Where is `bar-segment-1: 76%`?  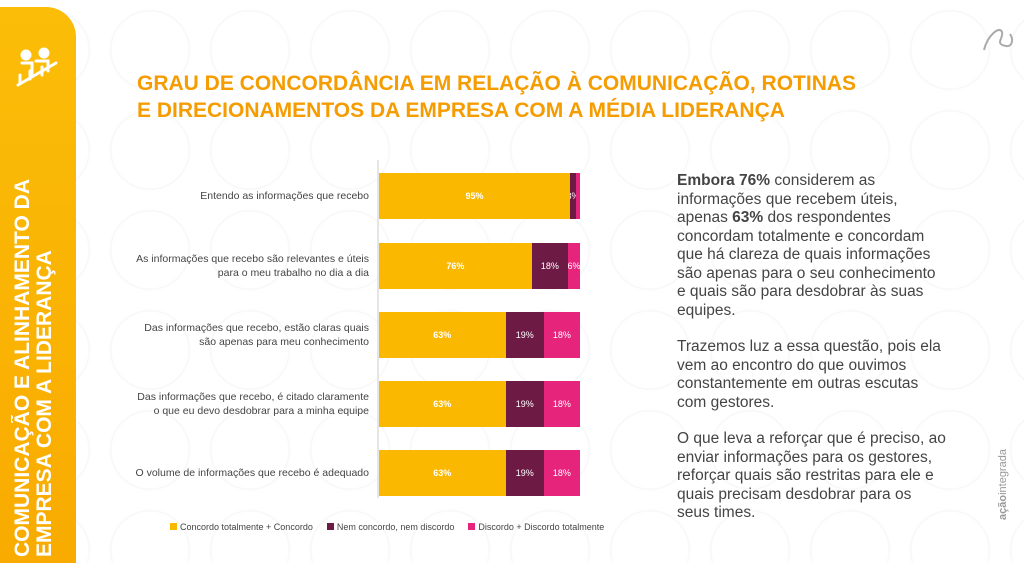
bar-segment-1: 76% is located at coordinates (455, 266).